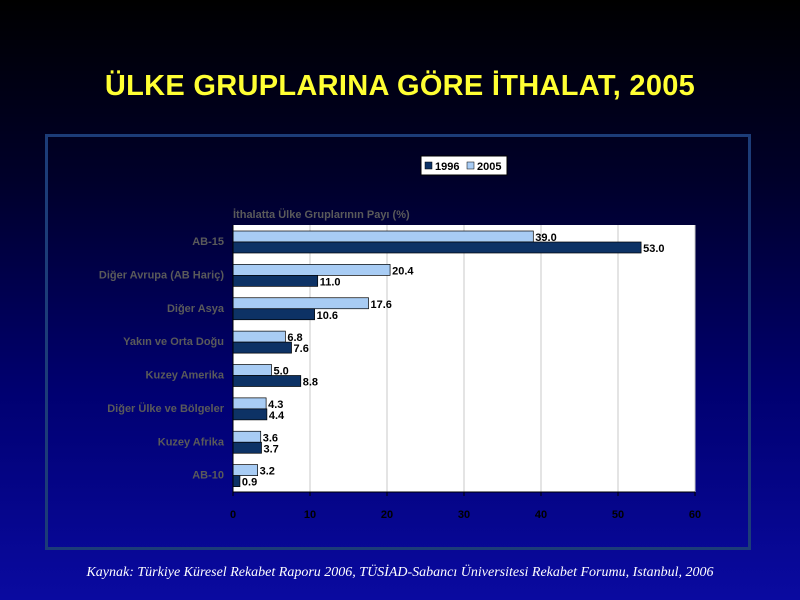 This screenshot has height=600, width=800. I want to click on category-label: Diğer Ülke ve Bölgeler, so click(165, 408).